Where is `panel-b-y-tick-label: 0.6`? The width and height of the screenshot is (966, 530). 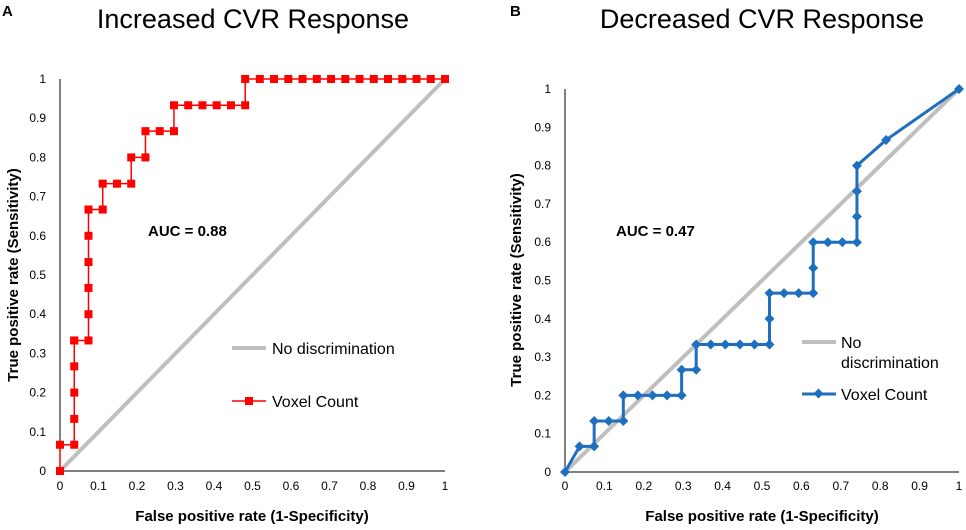
panel-b-y-tick-label: 0.6 is located at coordinates (542, 242).